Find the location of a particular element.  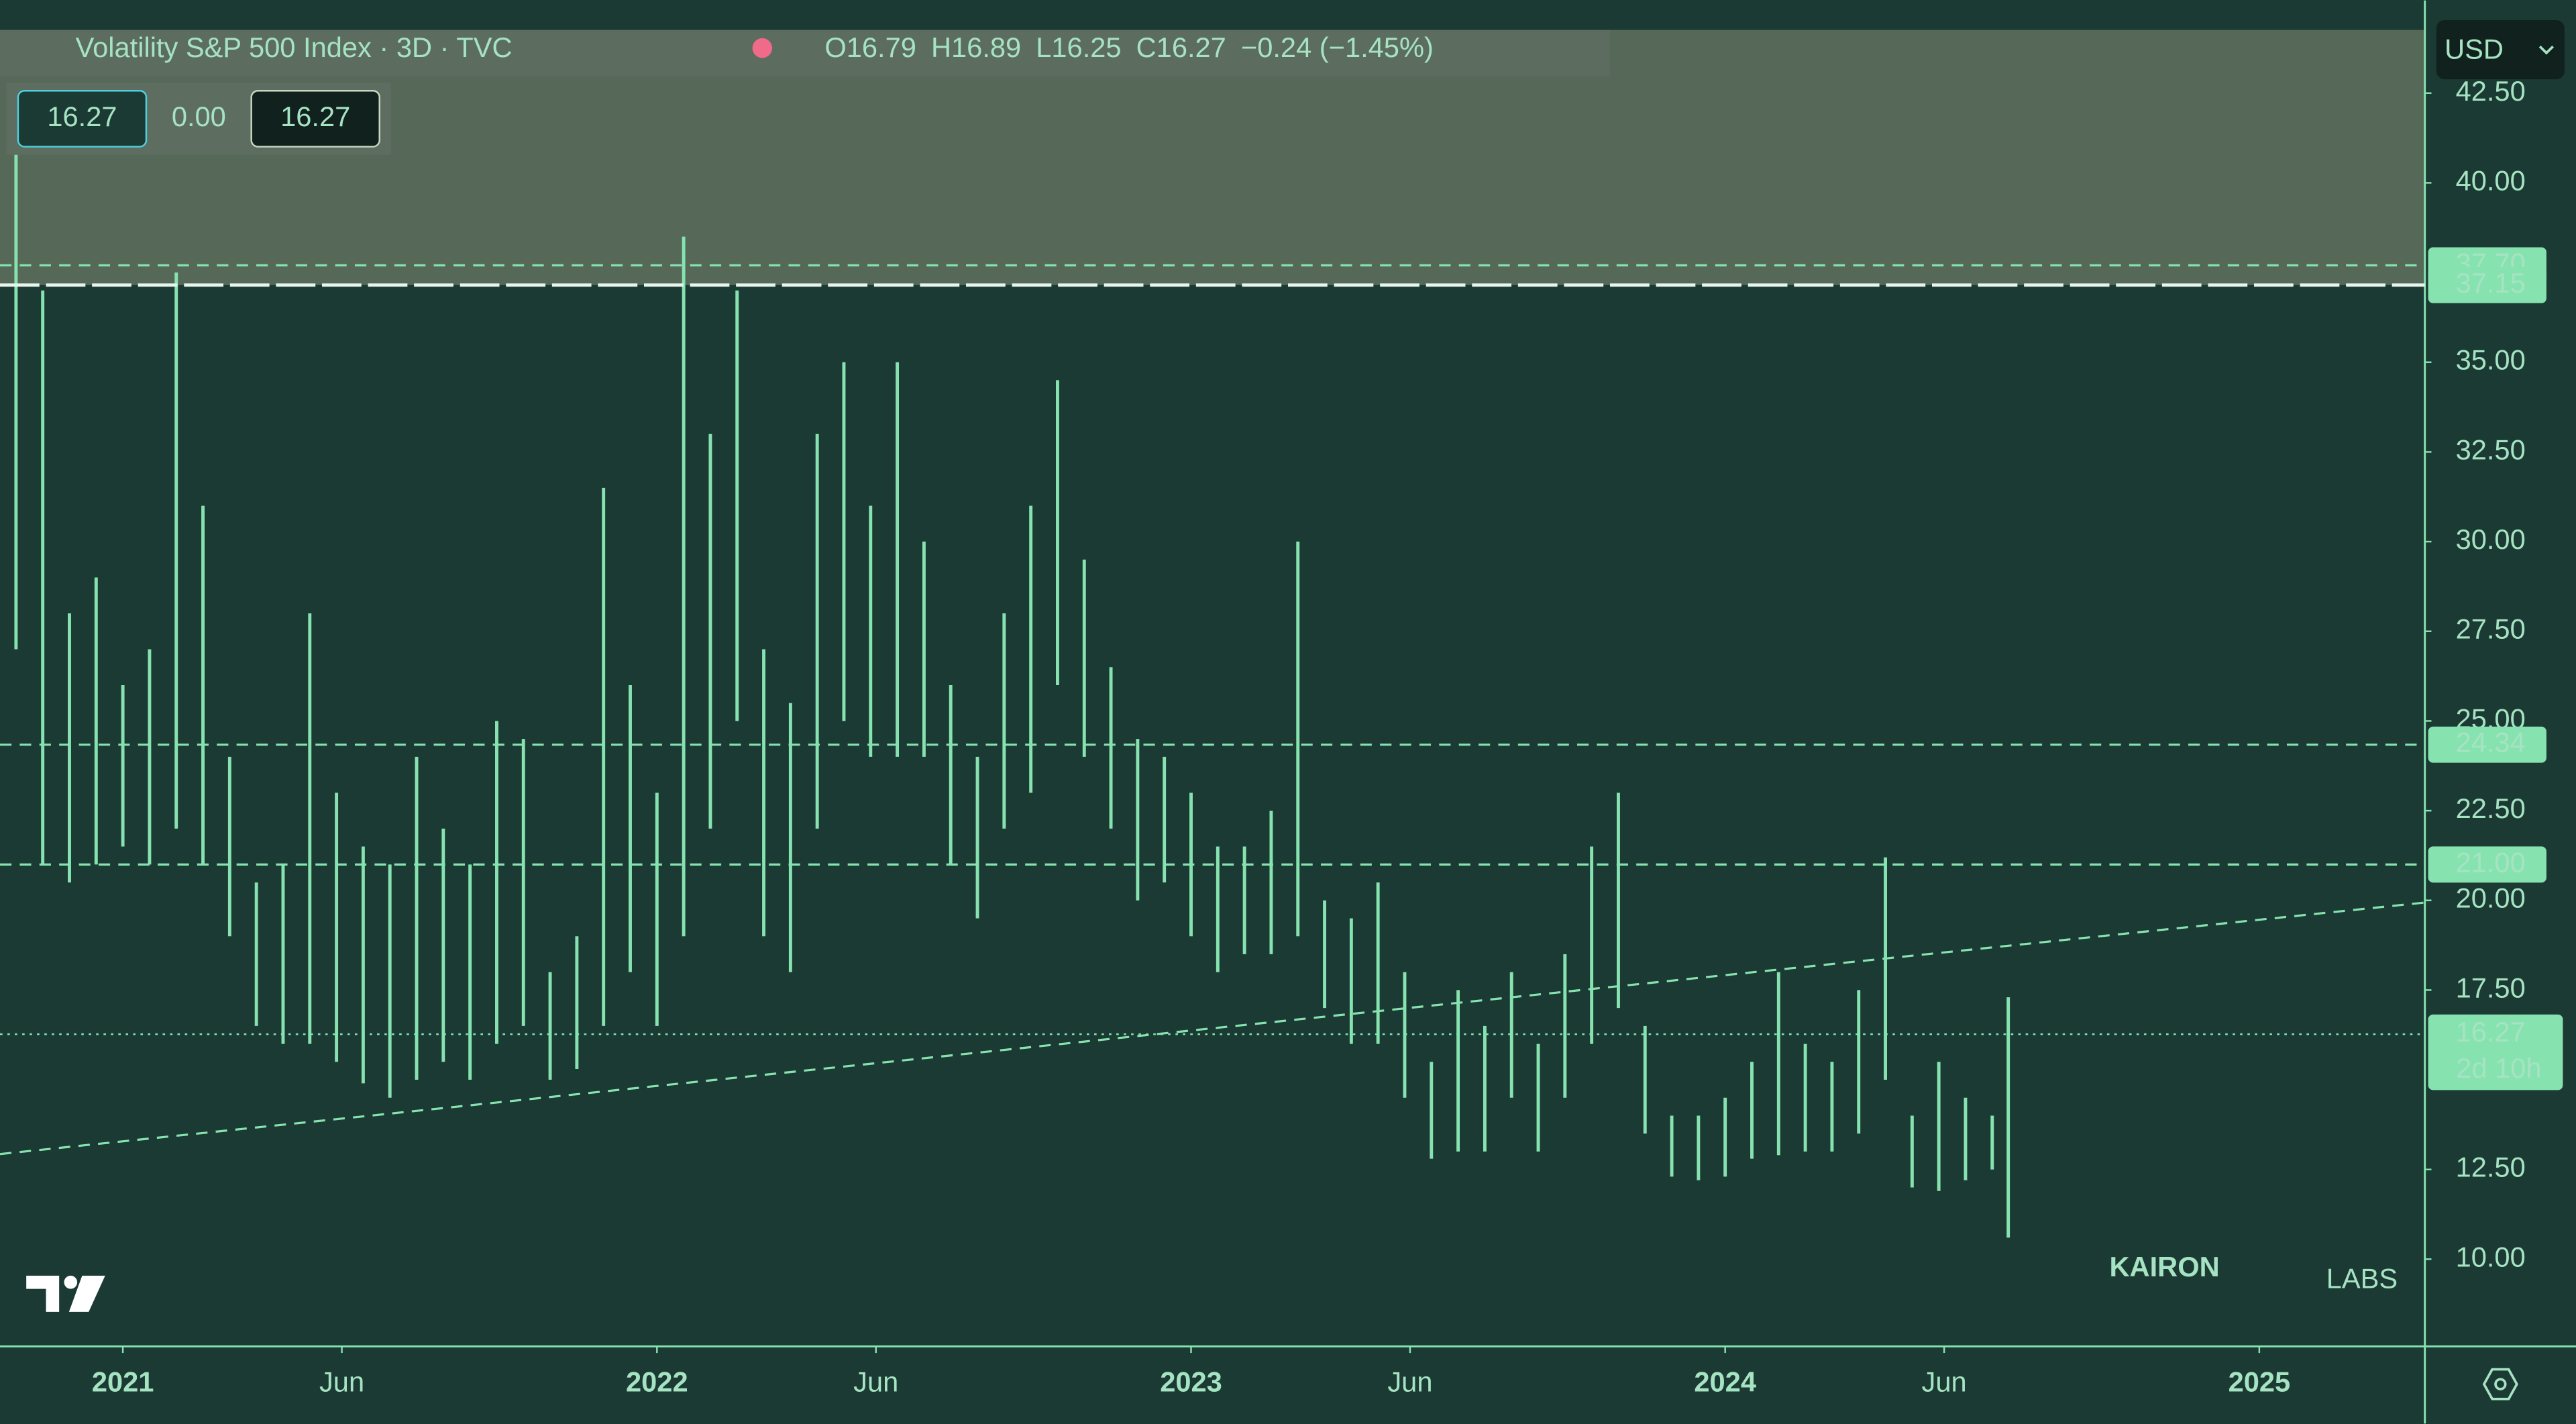

currency-button is located at coordinates (2500, 49).